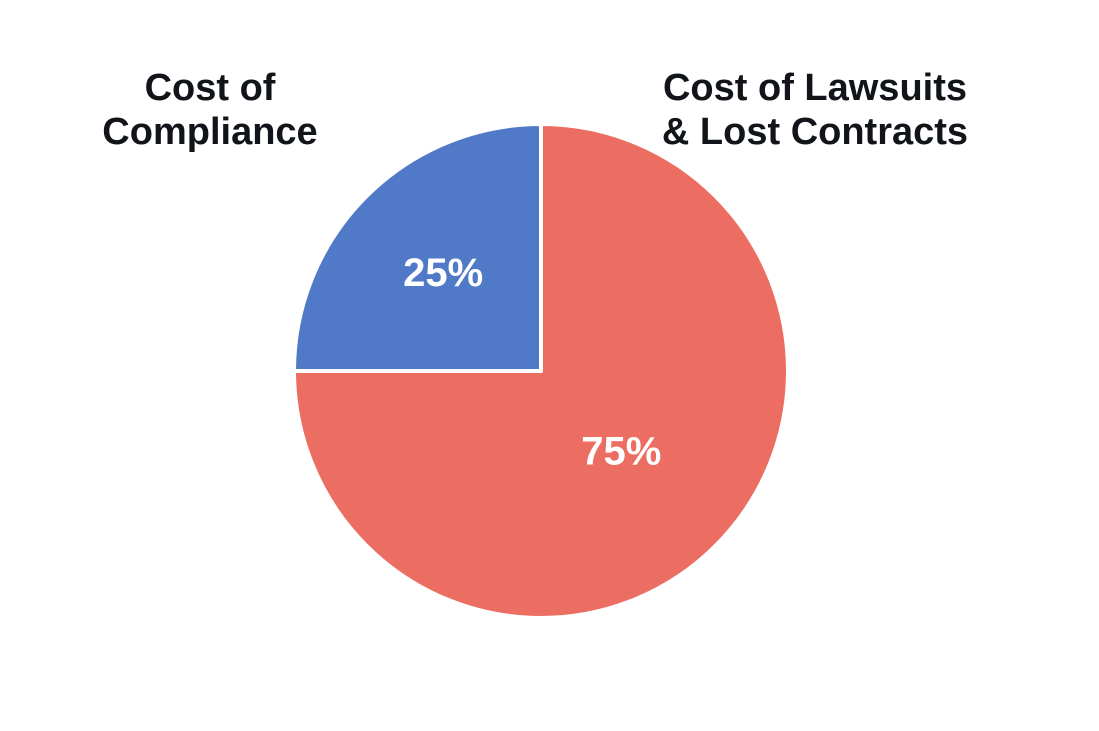  What do you see at coordinates (417, 247) in the screenshot?
I see `pie-slice-compliance` at bounding box center [417, 247].